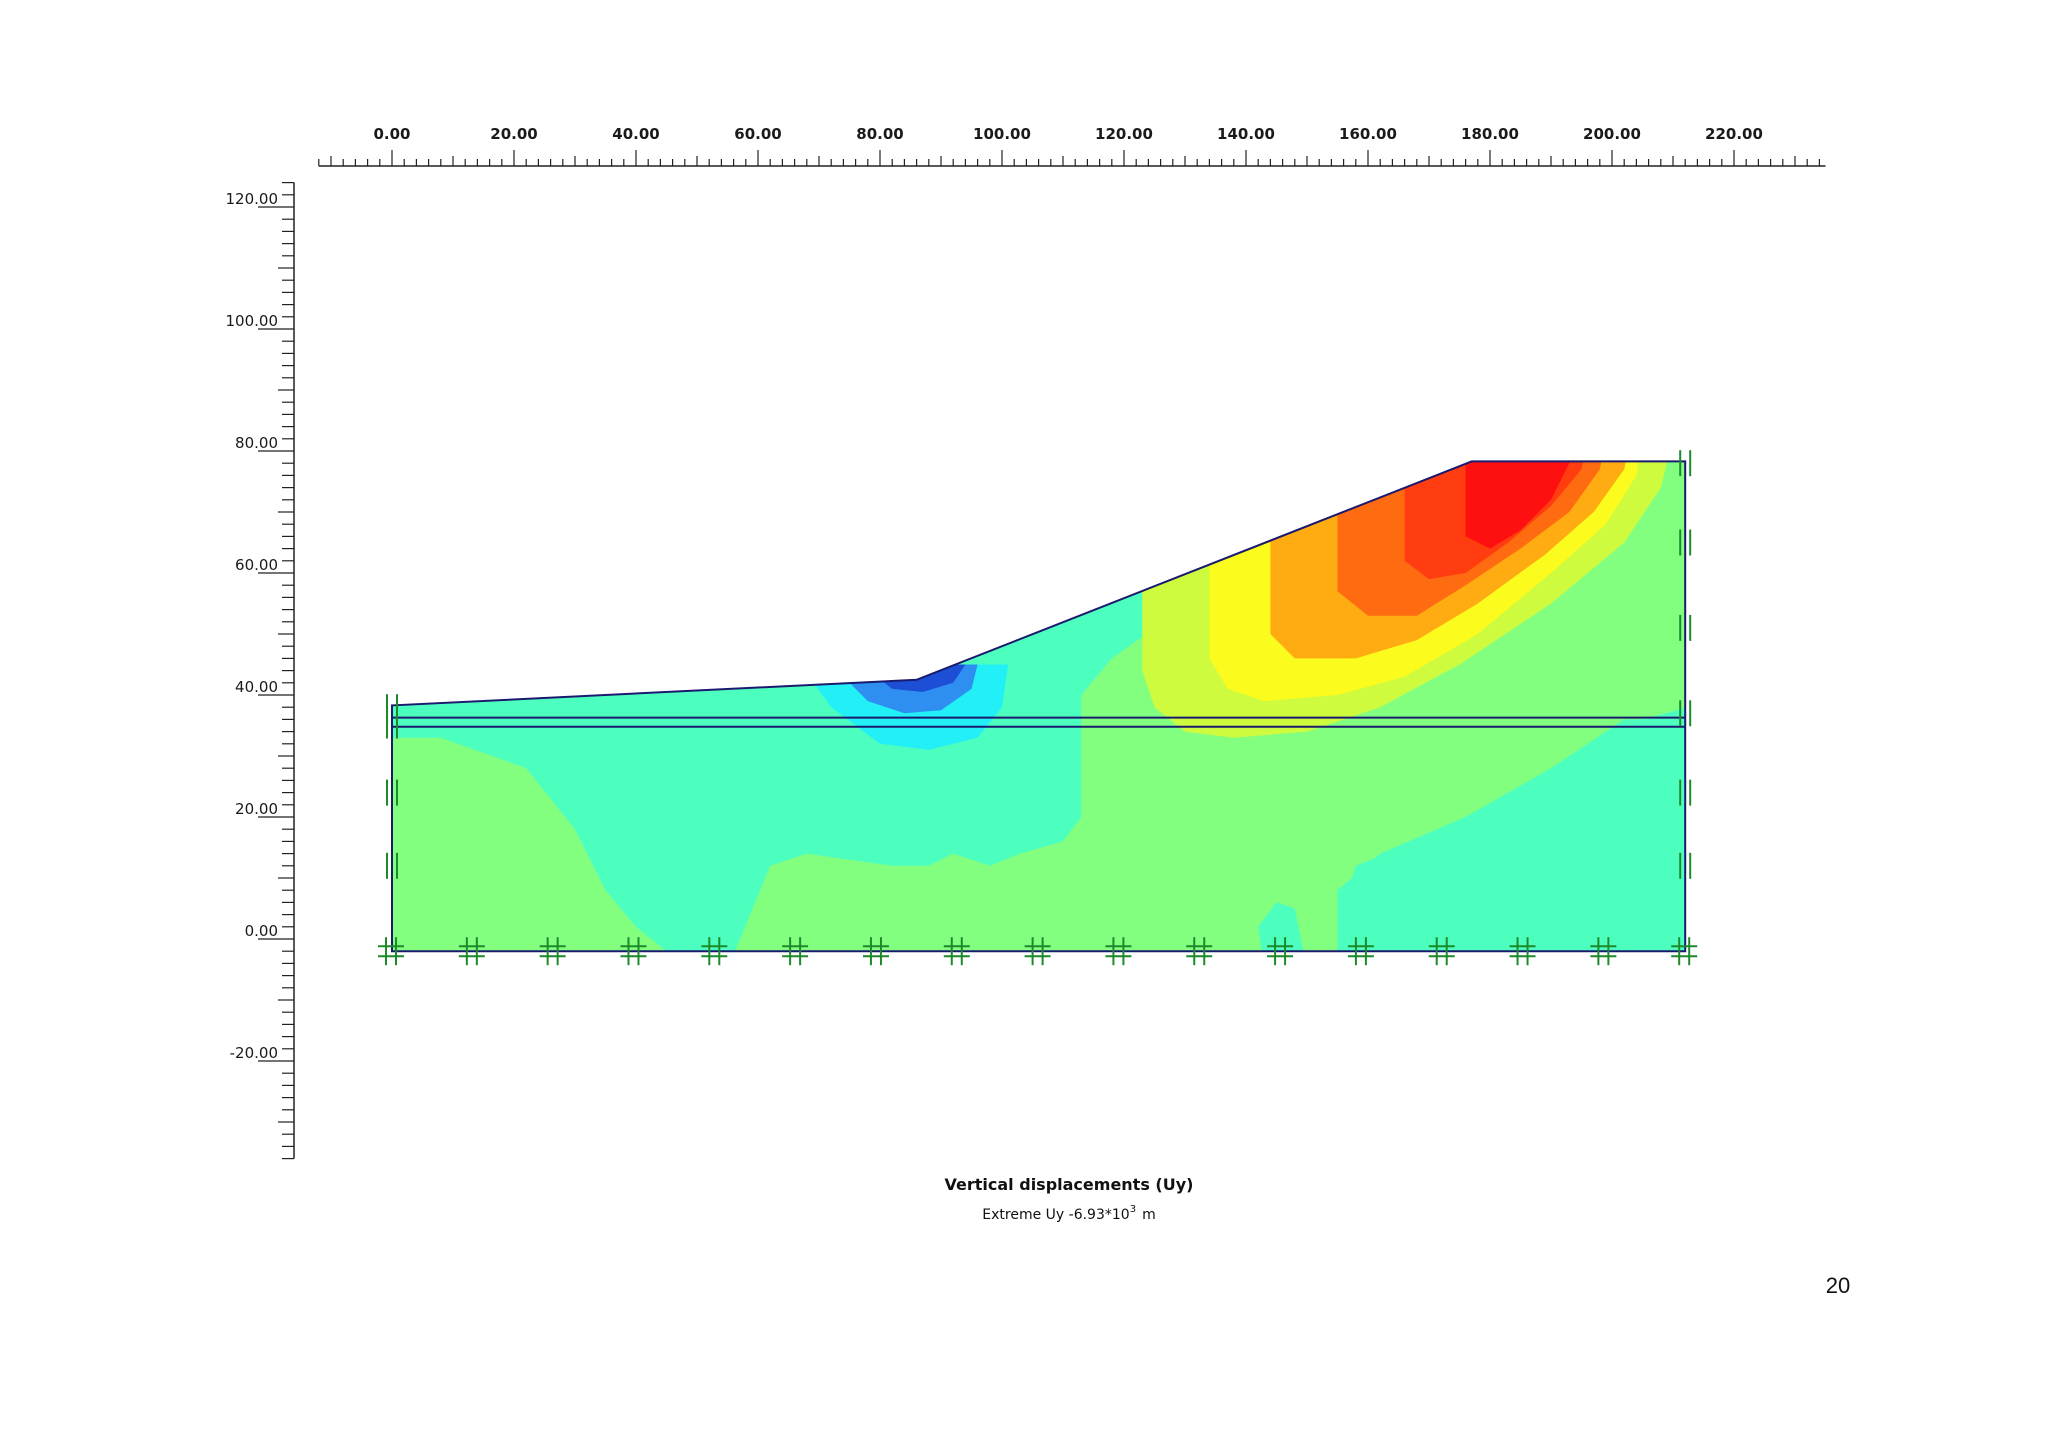  I want to click on extreme-value-text: Extreme Uy -6.93*10, so click(1055, 1215).